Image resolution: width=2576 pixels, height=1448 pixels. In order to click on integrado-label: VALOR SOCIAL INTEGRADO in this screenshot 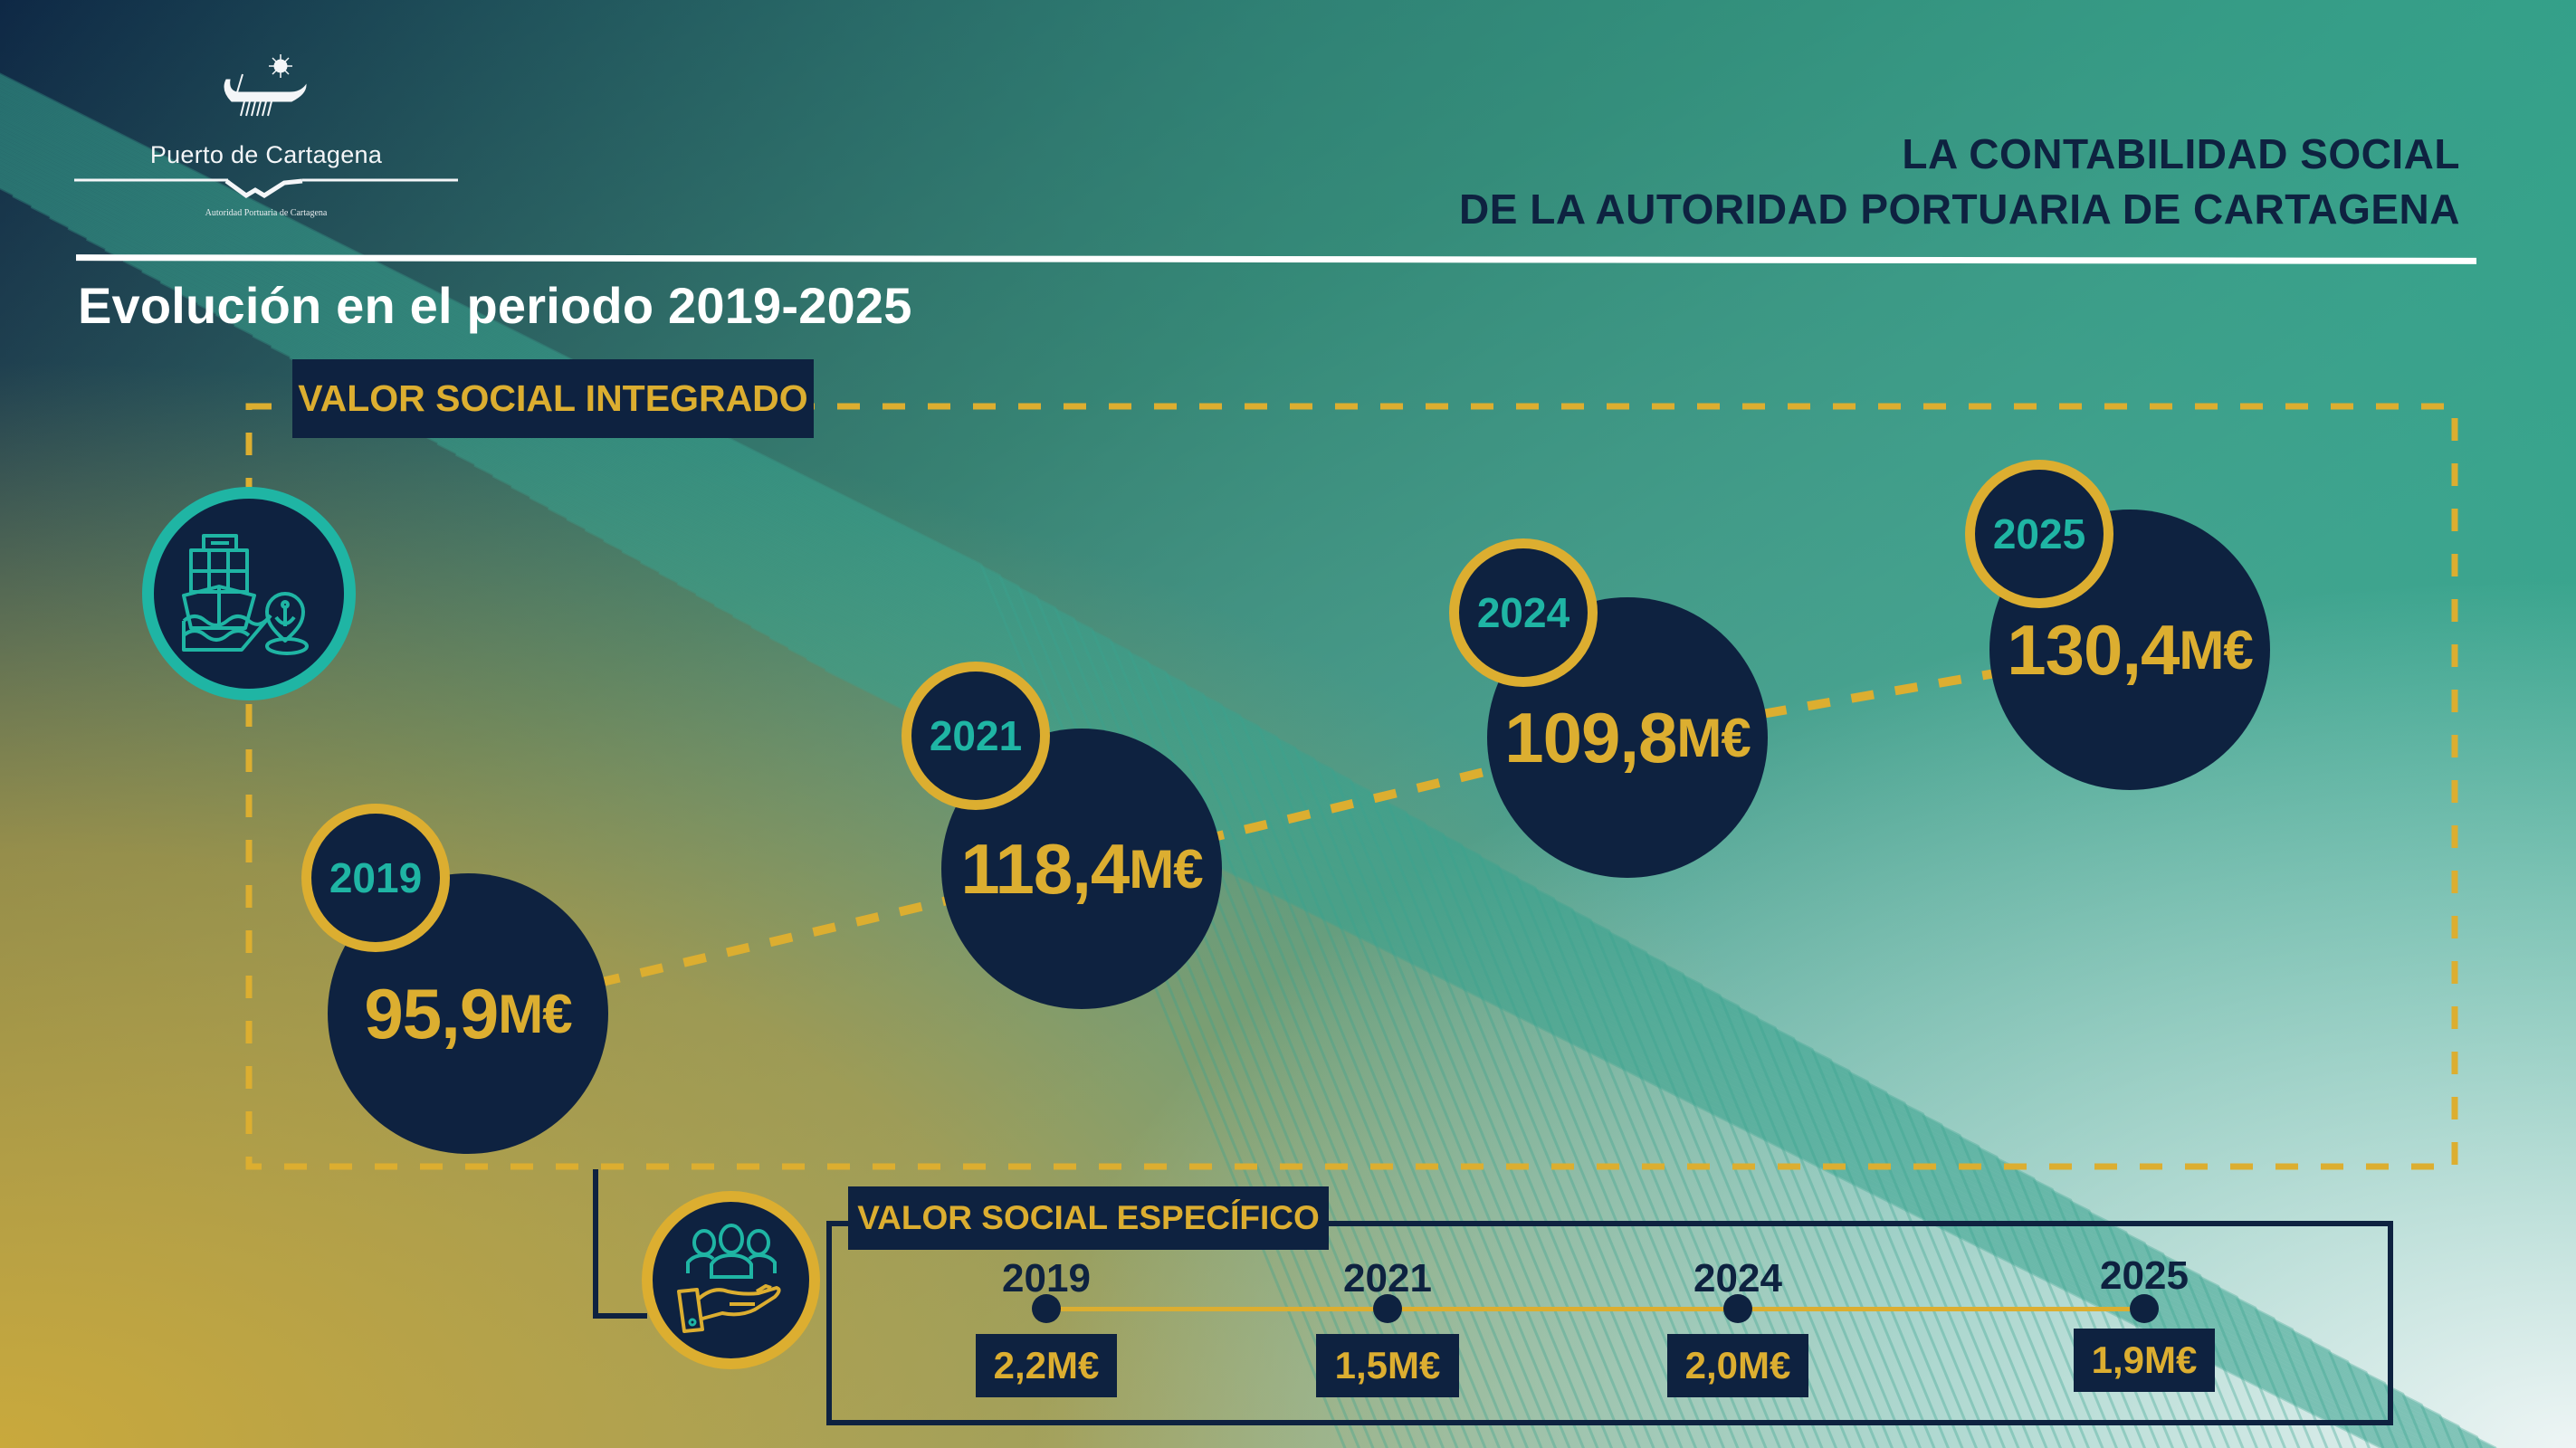, I will do `click(553, 398)`.